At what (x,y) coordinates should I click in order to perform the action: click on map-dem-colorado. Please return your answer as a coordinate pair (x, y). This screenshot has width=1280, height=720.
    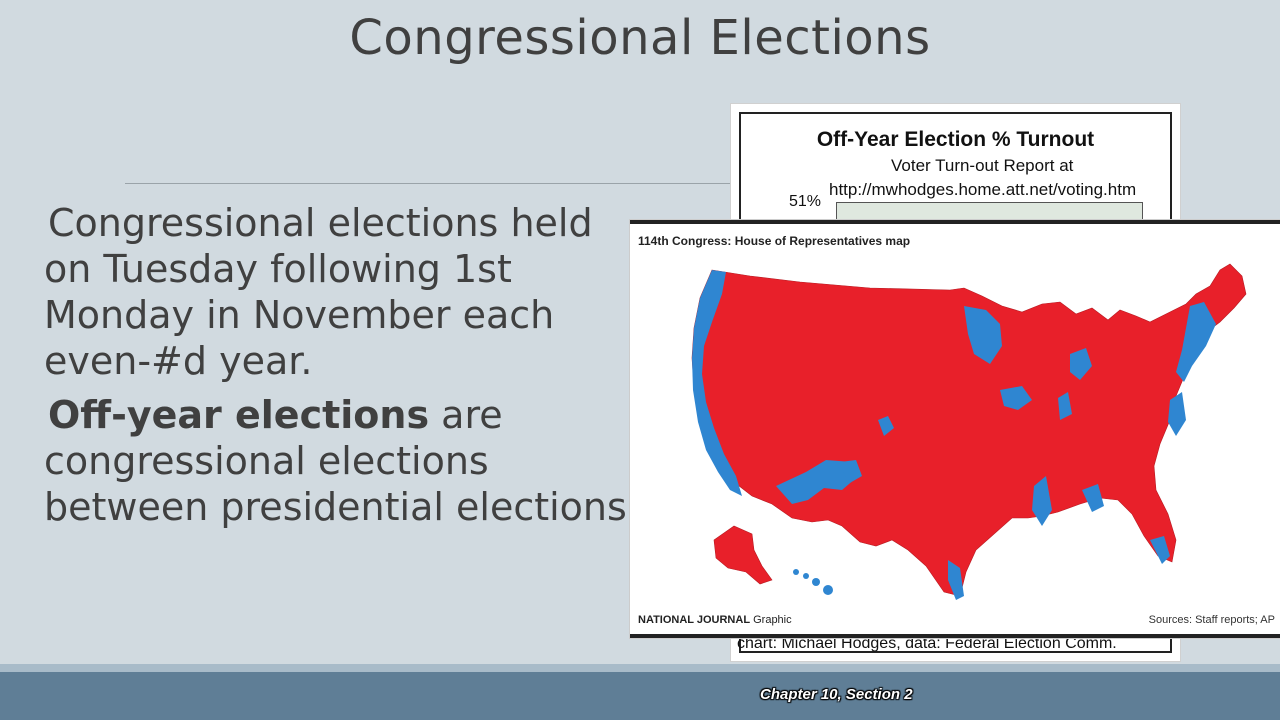
    Looking at the image, I should click on (886, 426).